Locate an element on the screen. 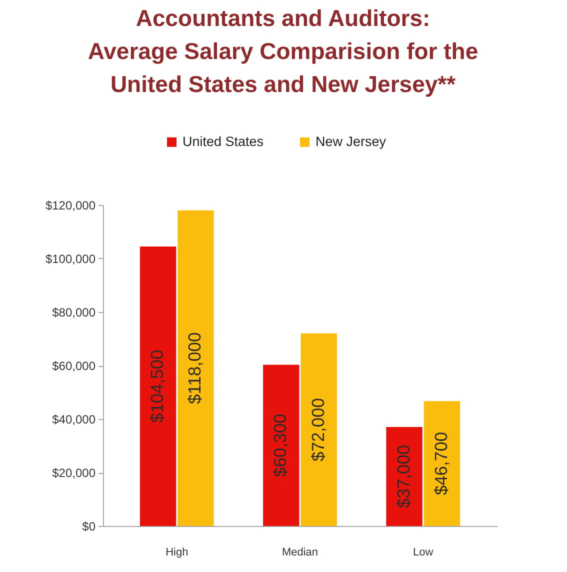  y-tick-label: $20,000 is located at coordinates (74, 473).